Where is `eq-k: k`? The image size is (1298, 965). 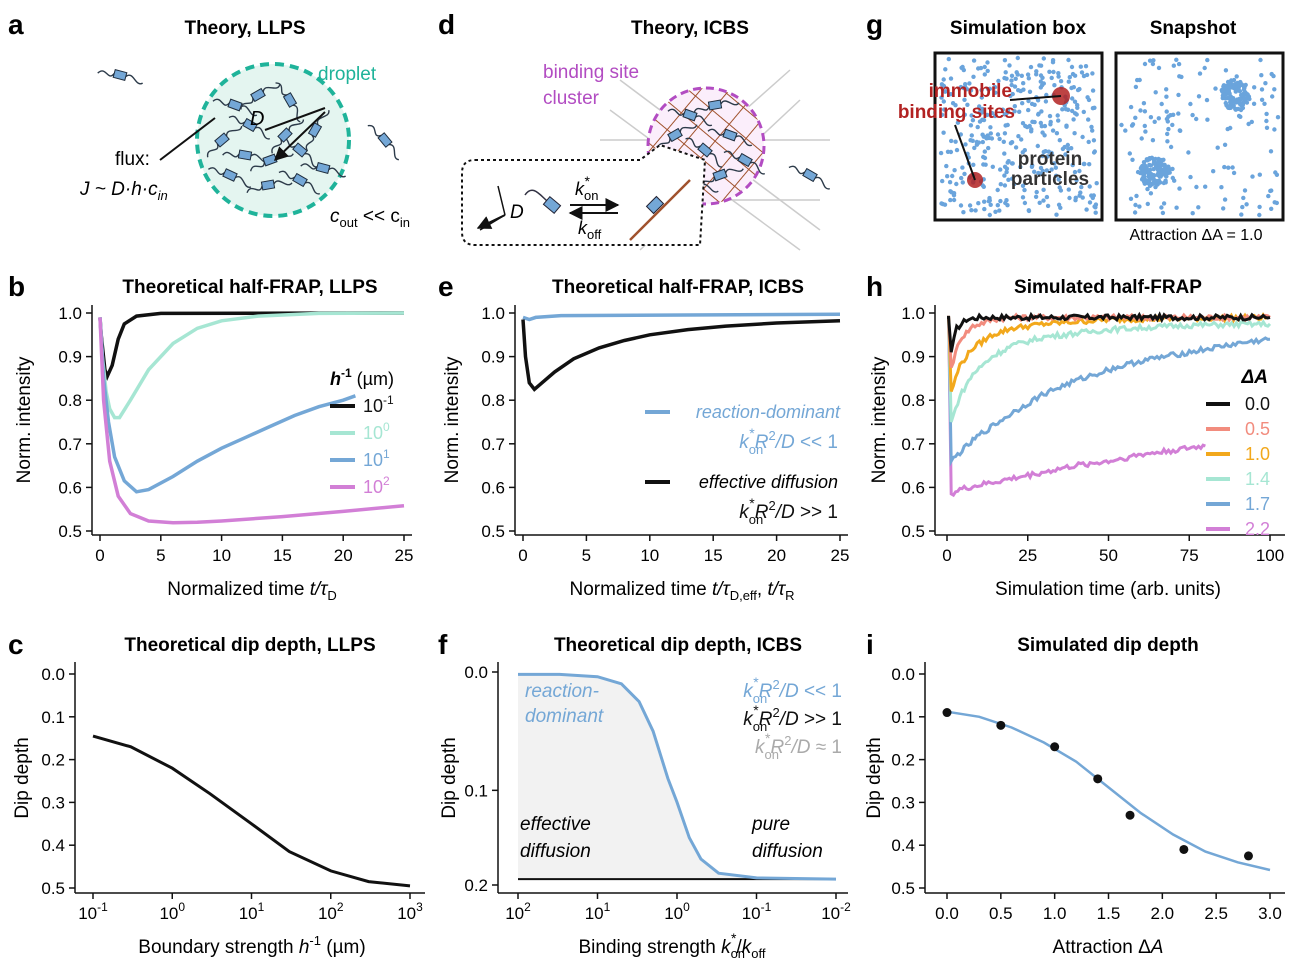
eq-k: k is located at coordinates (744, 442).